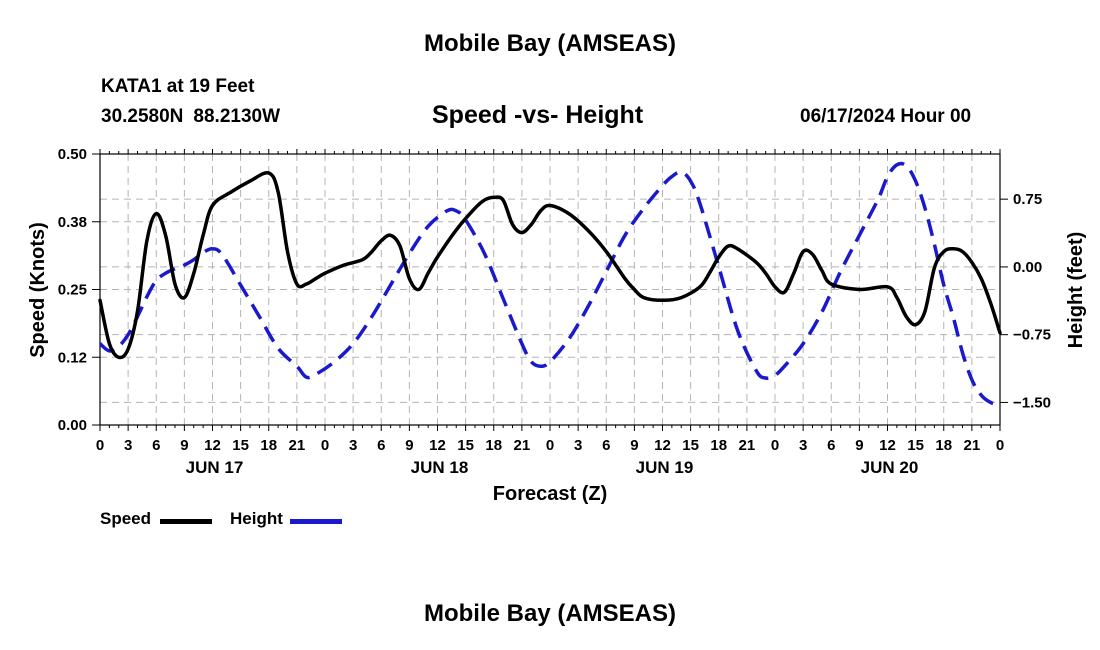 The width and height of the screenshot is (1100, 650). I want to click on station-label: KATA1 at 19 Feet, so click(178, 86).